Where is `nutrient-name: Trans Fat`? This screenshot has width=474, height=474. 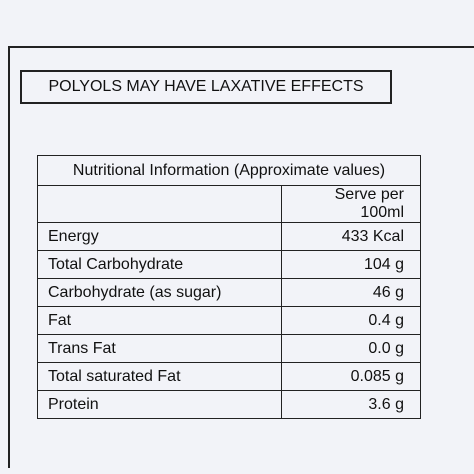 nutrient-name: Trans Fat is located at coordinates (159, 348).